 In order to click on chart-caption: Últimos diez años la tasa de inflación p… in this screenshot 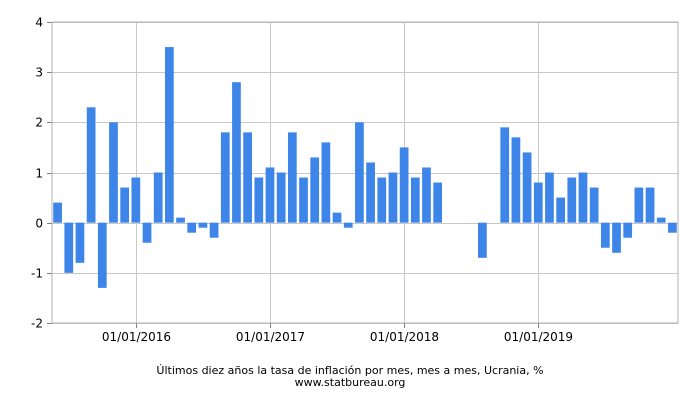, I will do `click(350, 370)`.